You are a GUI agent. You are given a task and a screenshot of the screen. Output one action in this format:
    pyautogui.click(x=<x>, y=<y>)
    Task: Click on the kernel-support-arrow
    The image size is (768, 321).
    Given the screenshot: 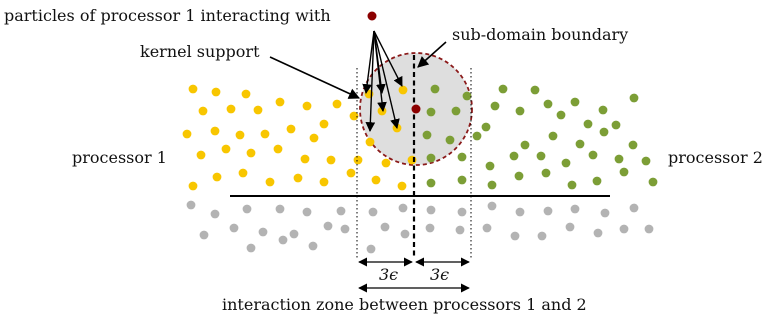 What is the action you would take?
    pyautogui.click(x=315, y=77)
    